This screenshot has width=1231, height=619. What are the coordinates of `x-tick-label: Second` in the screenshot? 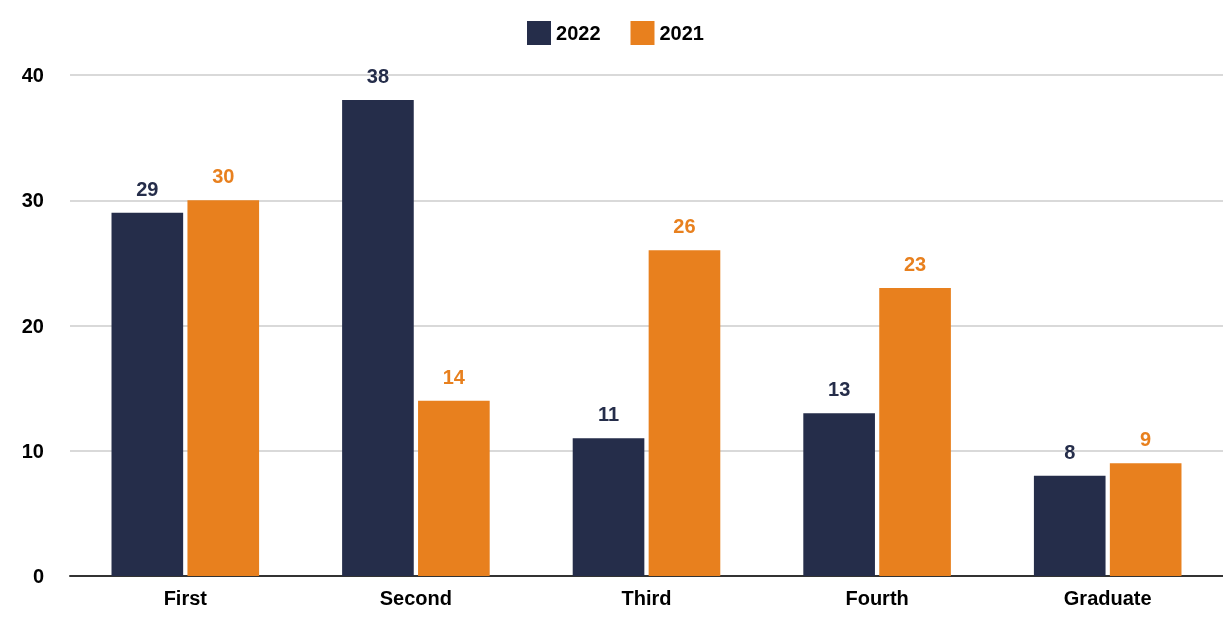 It's located at (416, 598).